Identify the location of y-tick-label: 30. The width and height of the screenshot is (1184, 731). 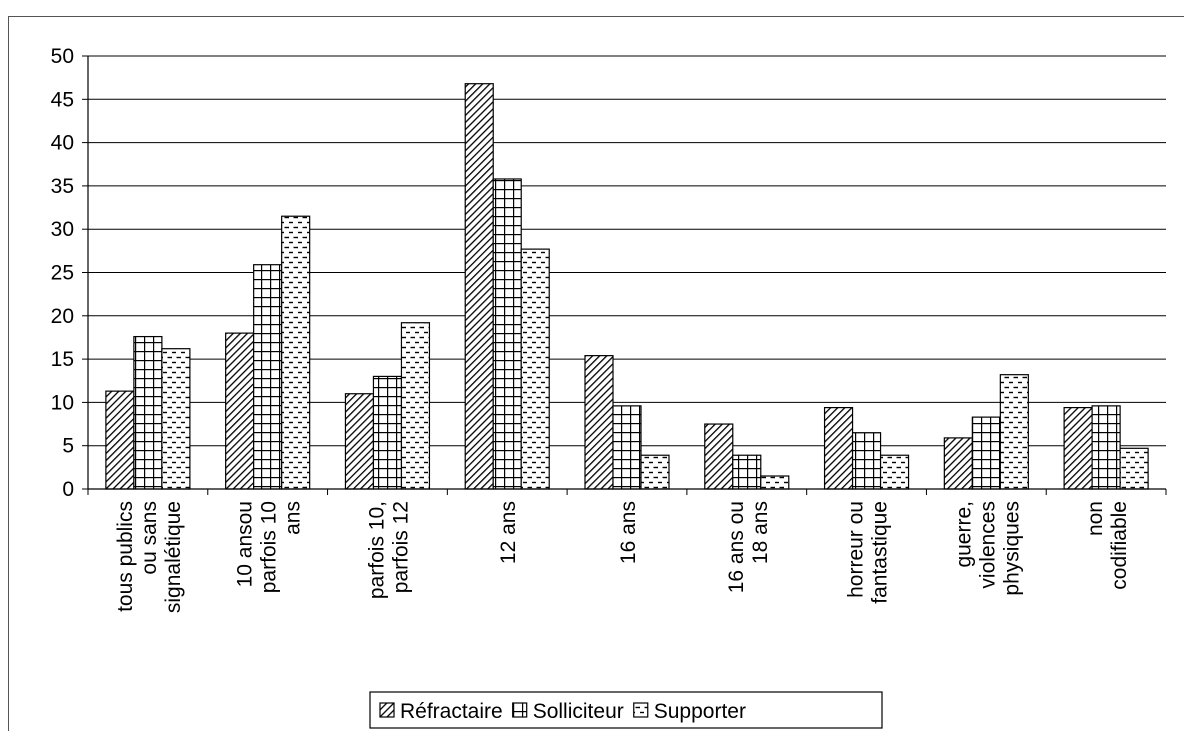
(62, 229).